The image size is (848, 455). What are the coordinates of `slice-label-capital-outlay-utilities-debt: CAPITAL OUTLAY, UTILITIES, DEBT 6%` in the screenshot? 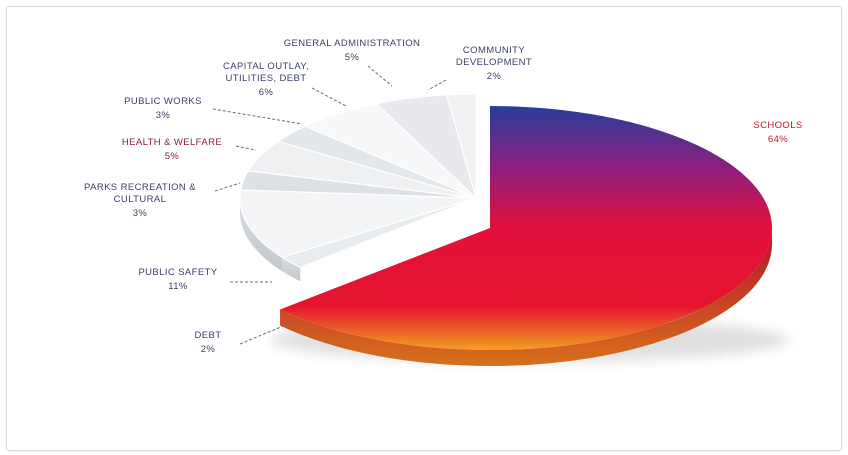 It's located at (266, 79).